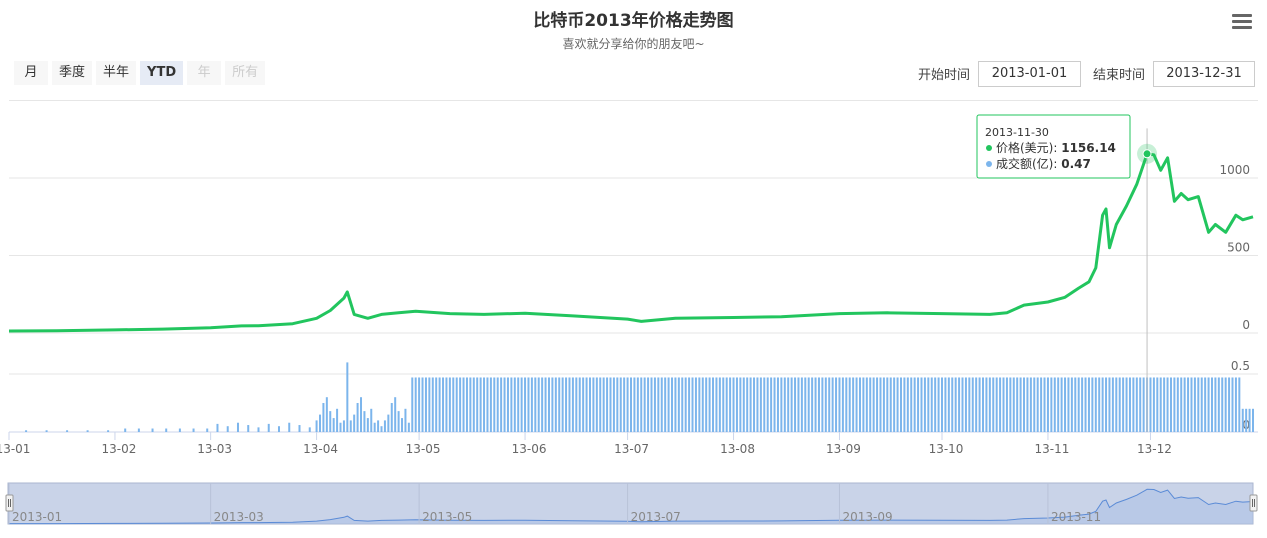  What do you see at coordinates (245, 73) in the screenshot?
I see `range-button-all: 所有` at bounding box center [245, 73].